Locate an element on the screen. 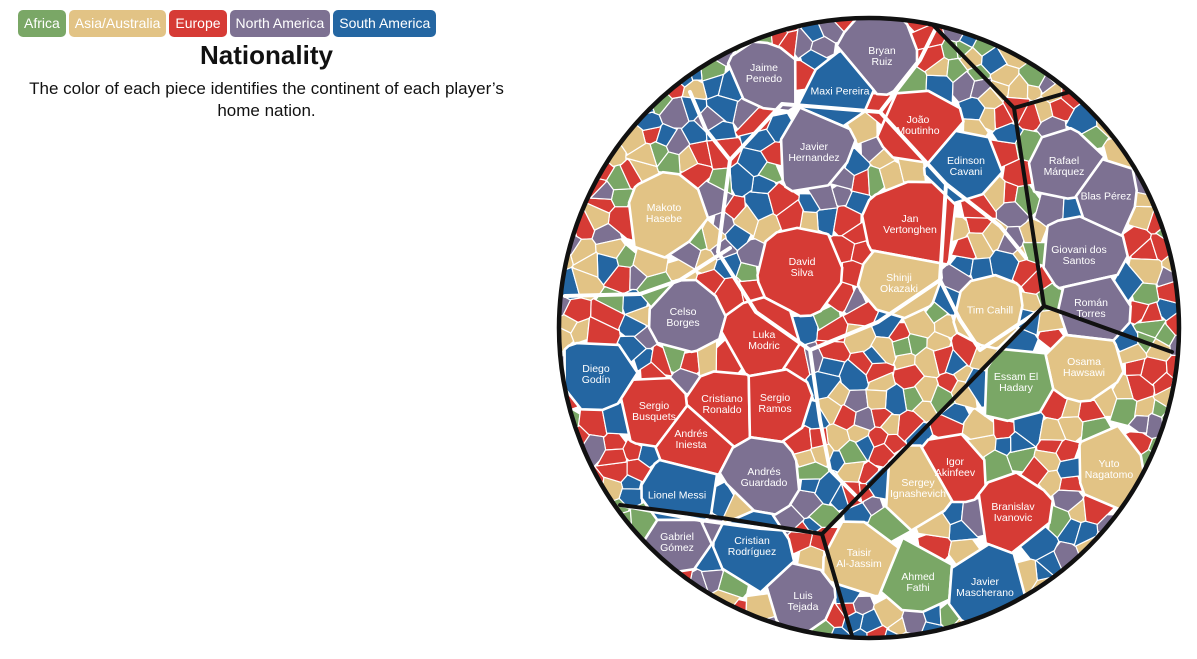  player-label: Javier Mascherano is located at coordinates (985, 587).